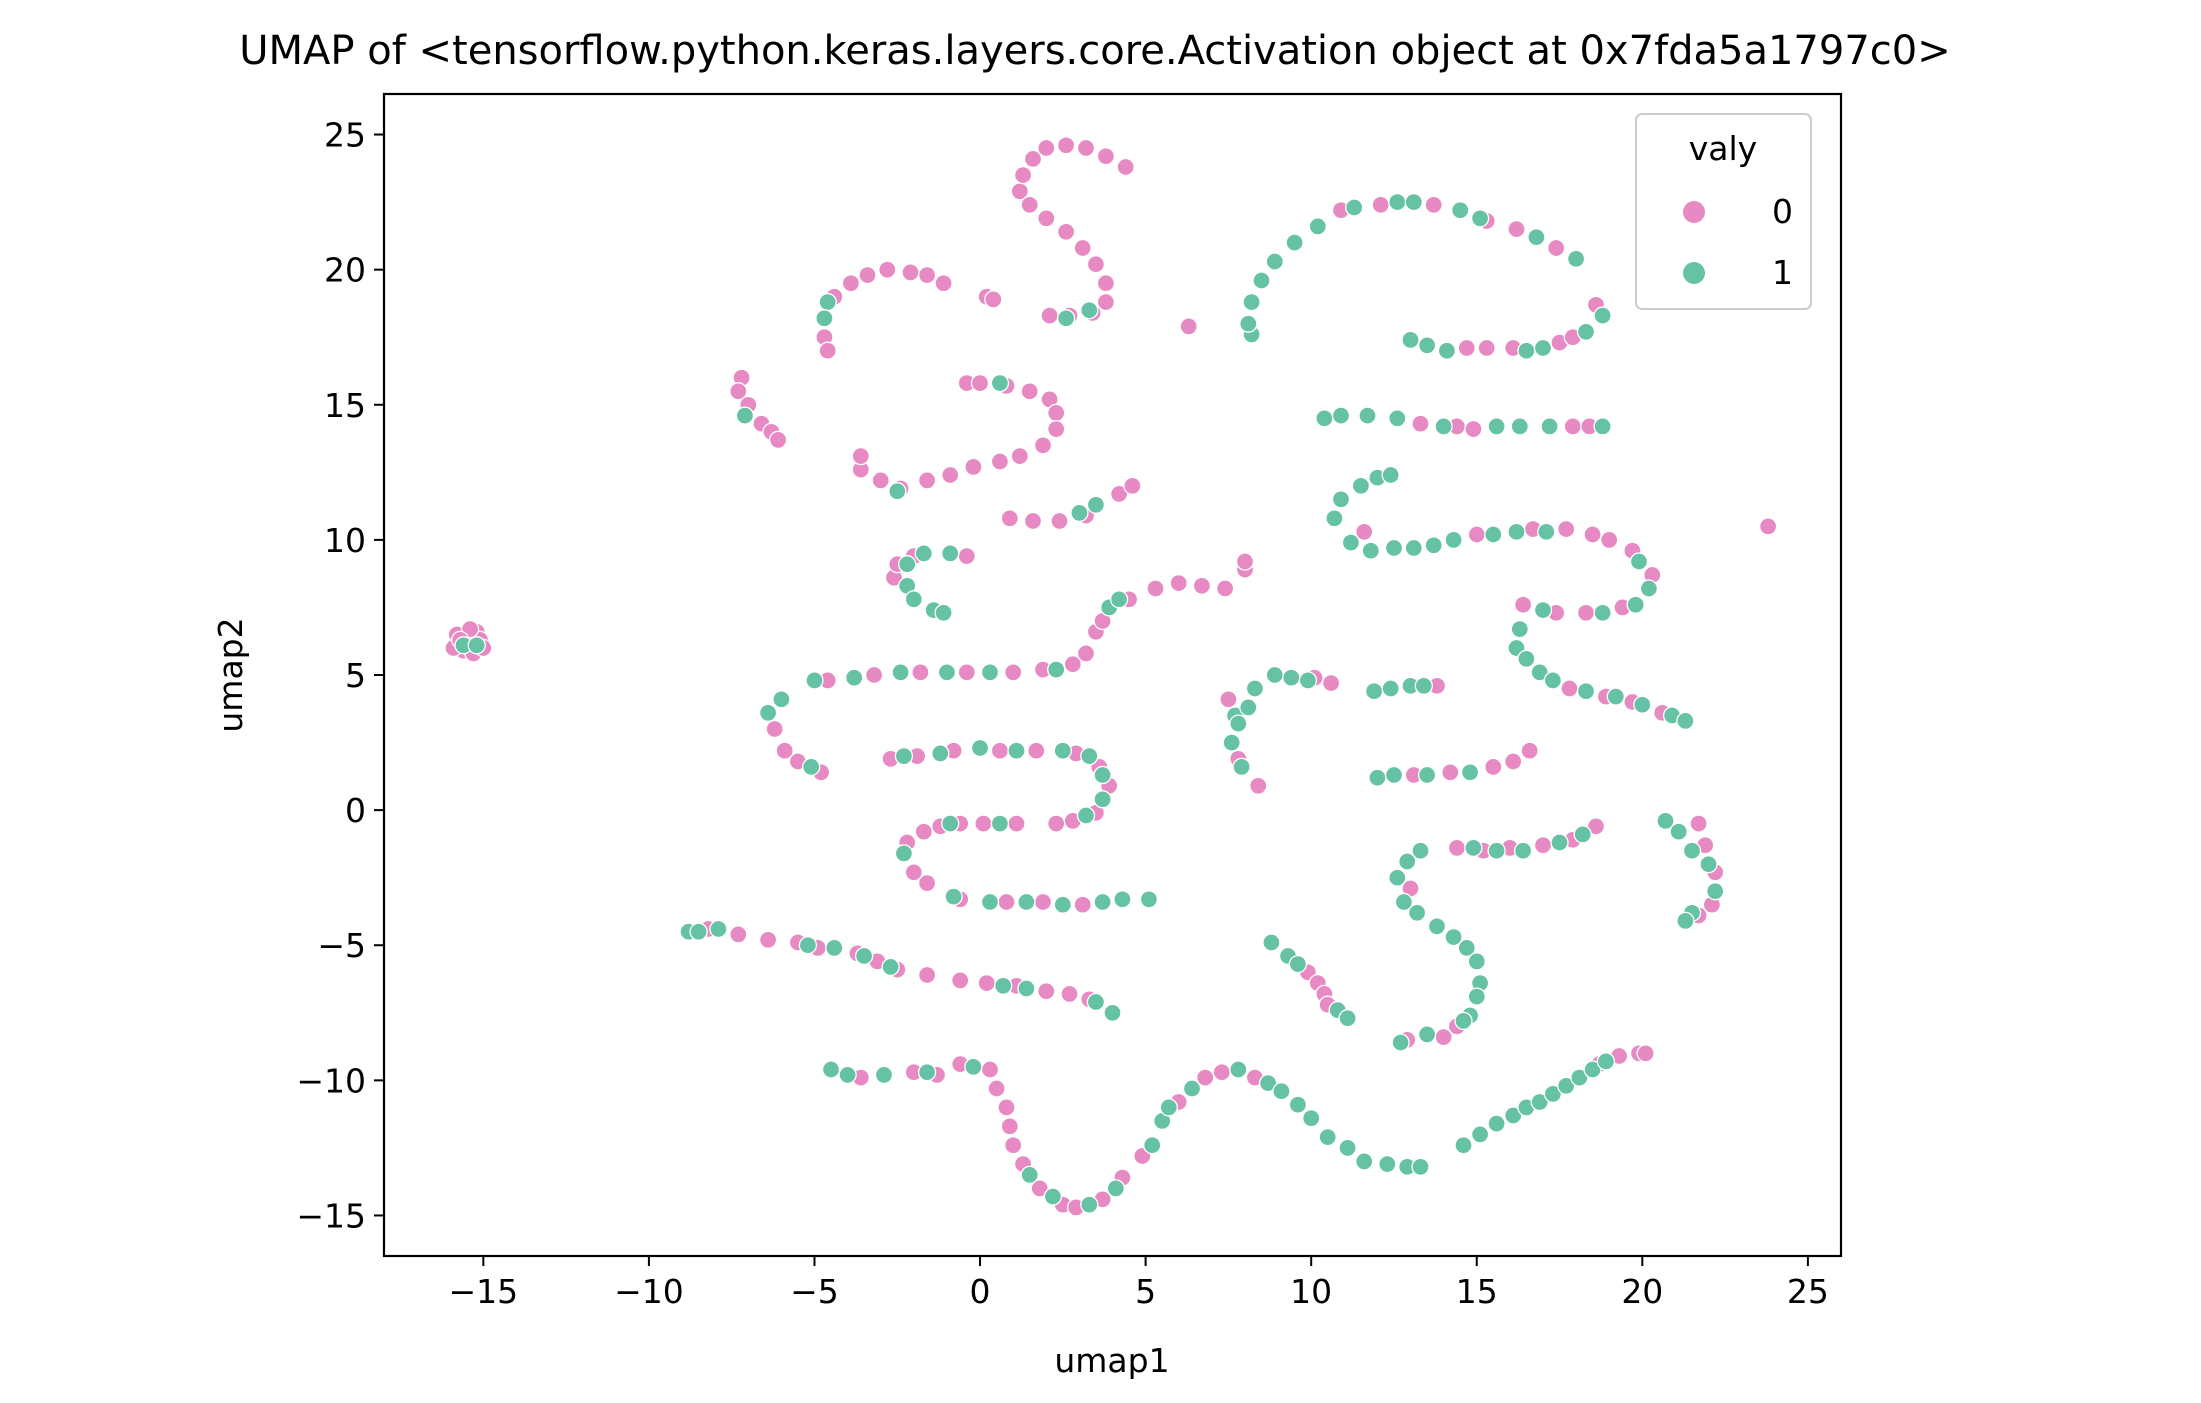 This screenshot has width=2201, height=1403. What do you see at coordinates (355, 675) in the screenshot?
I see `y-tick-label: 5` at bounding box center [355, 675].